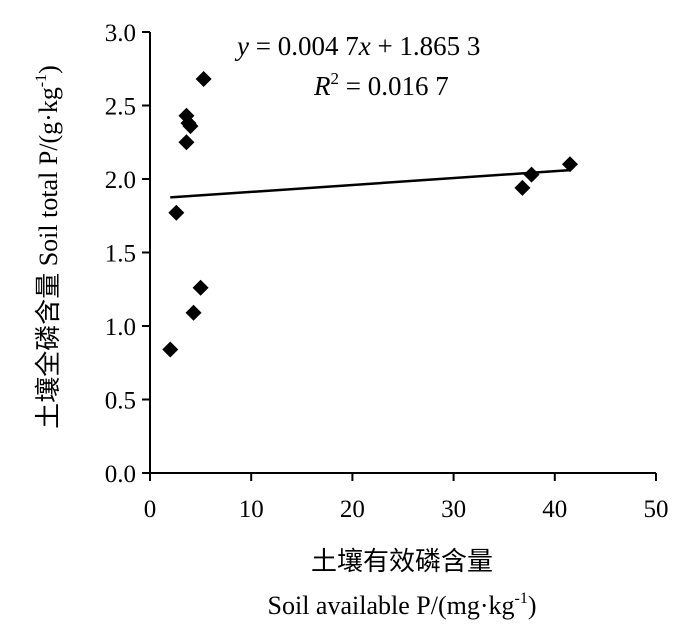  What do you see at coordinates (120, 254) in the screenshot?
I see `y-tick-label: 1.5` at bounding box center [120, 254].